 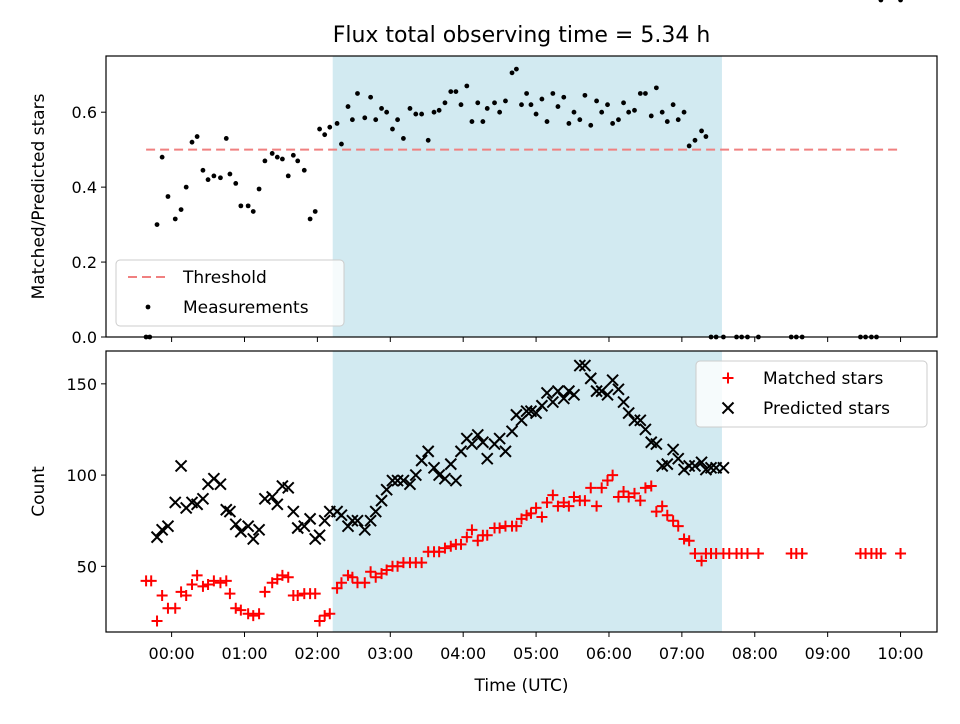 I want to click on y-tick-label: 100, so click(x=81, y=475).